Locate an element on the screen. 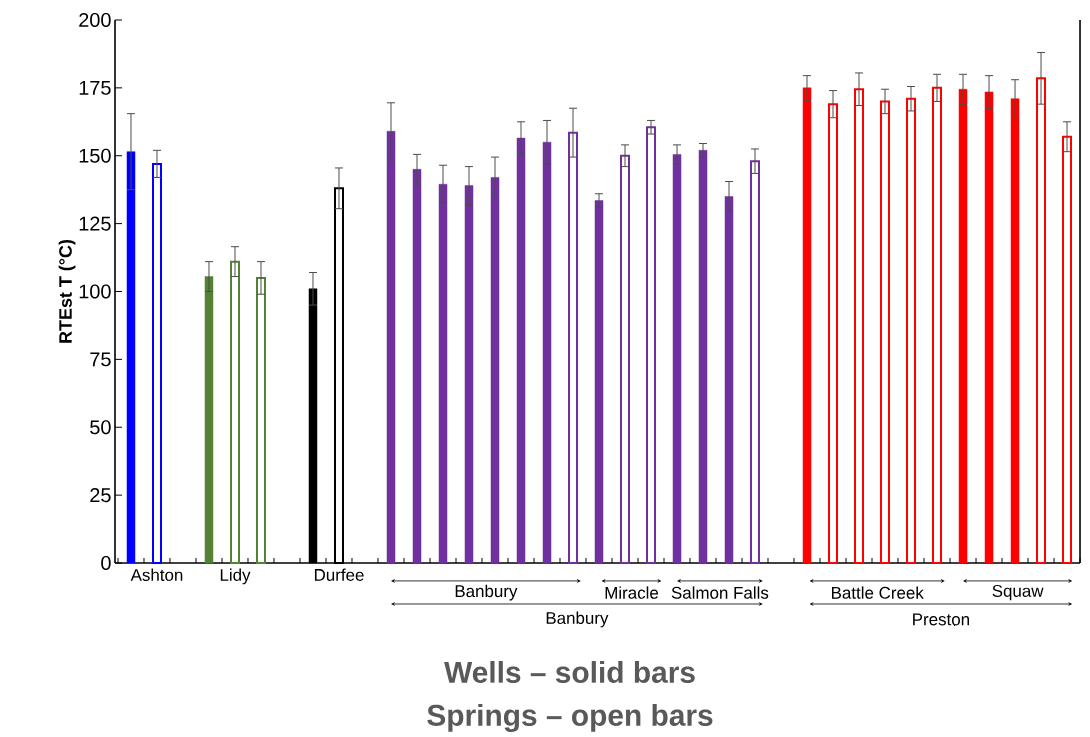 This screenshot has height=737, width=1090. y-axis-title: RTEst T (°C) is located at coordinates (67, 291).